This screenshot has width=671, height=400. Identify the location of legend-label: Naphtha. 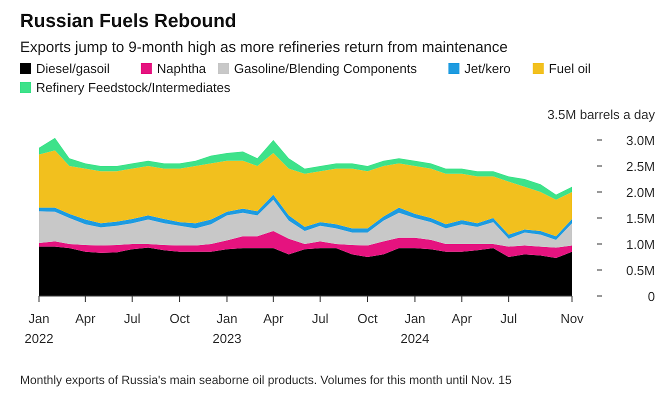
(181, 68).